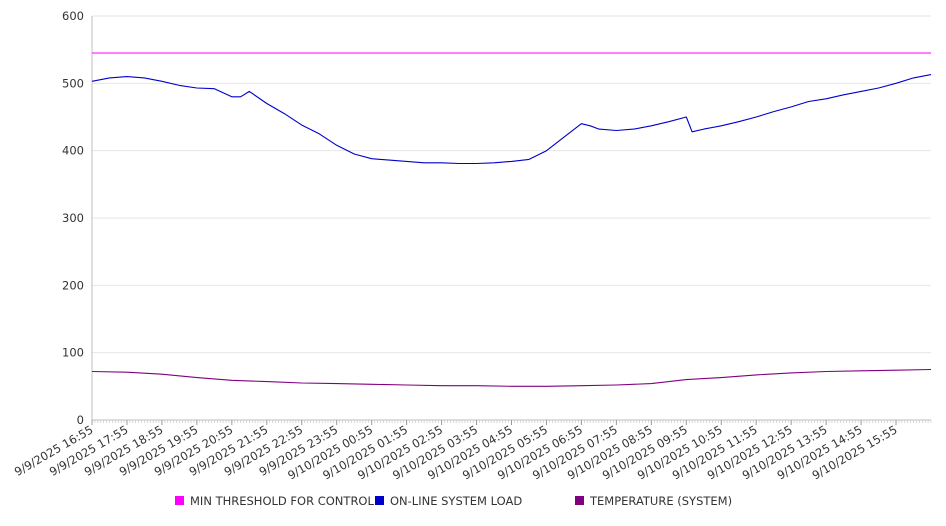 Image resolution: width=946 pixels, height=526 pixels. I want to click on y-tick-label: 400, so click(73, 151).